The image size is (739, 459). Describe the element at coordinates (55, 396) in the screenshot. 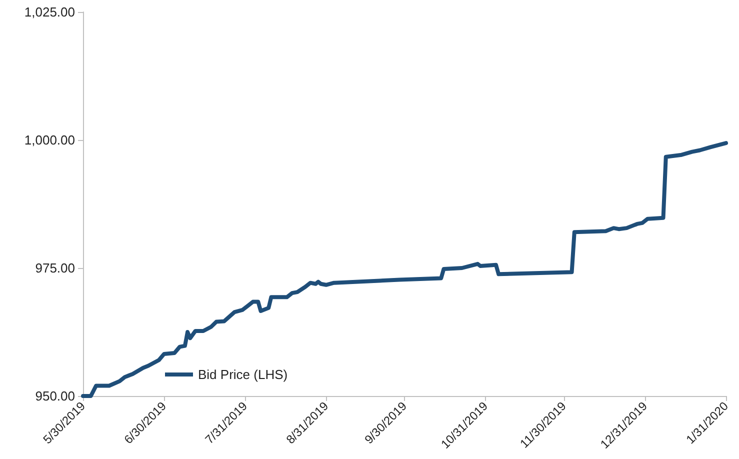

I see `y-tick-label: 950.00` at that location.